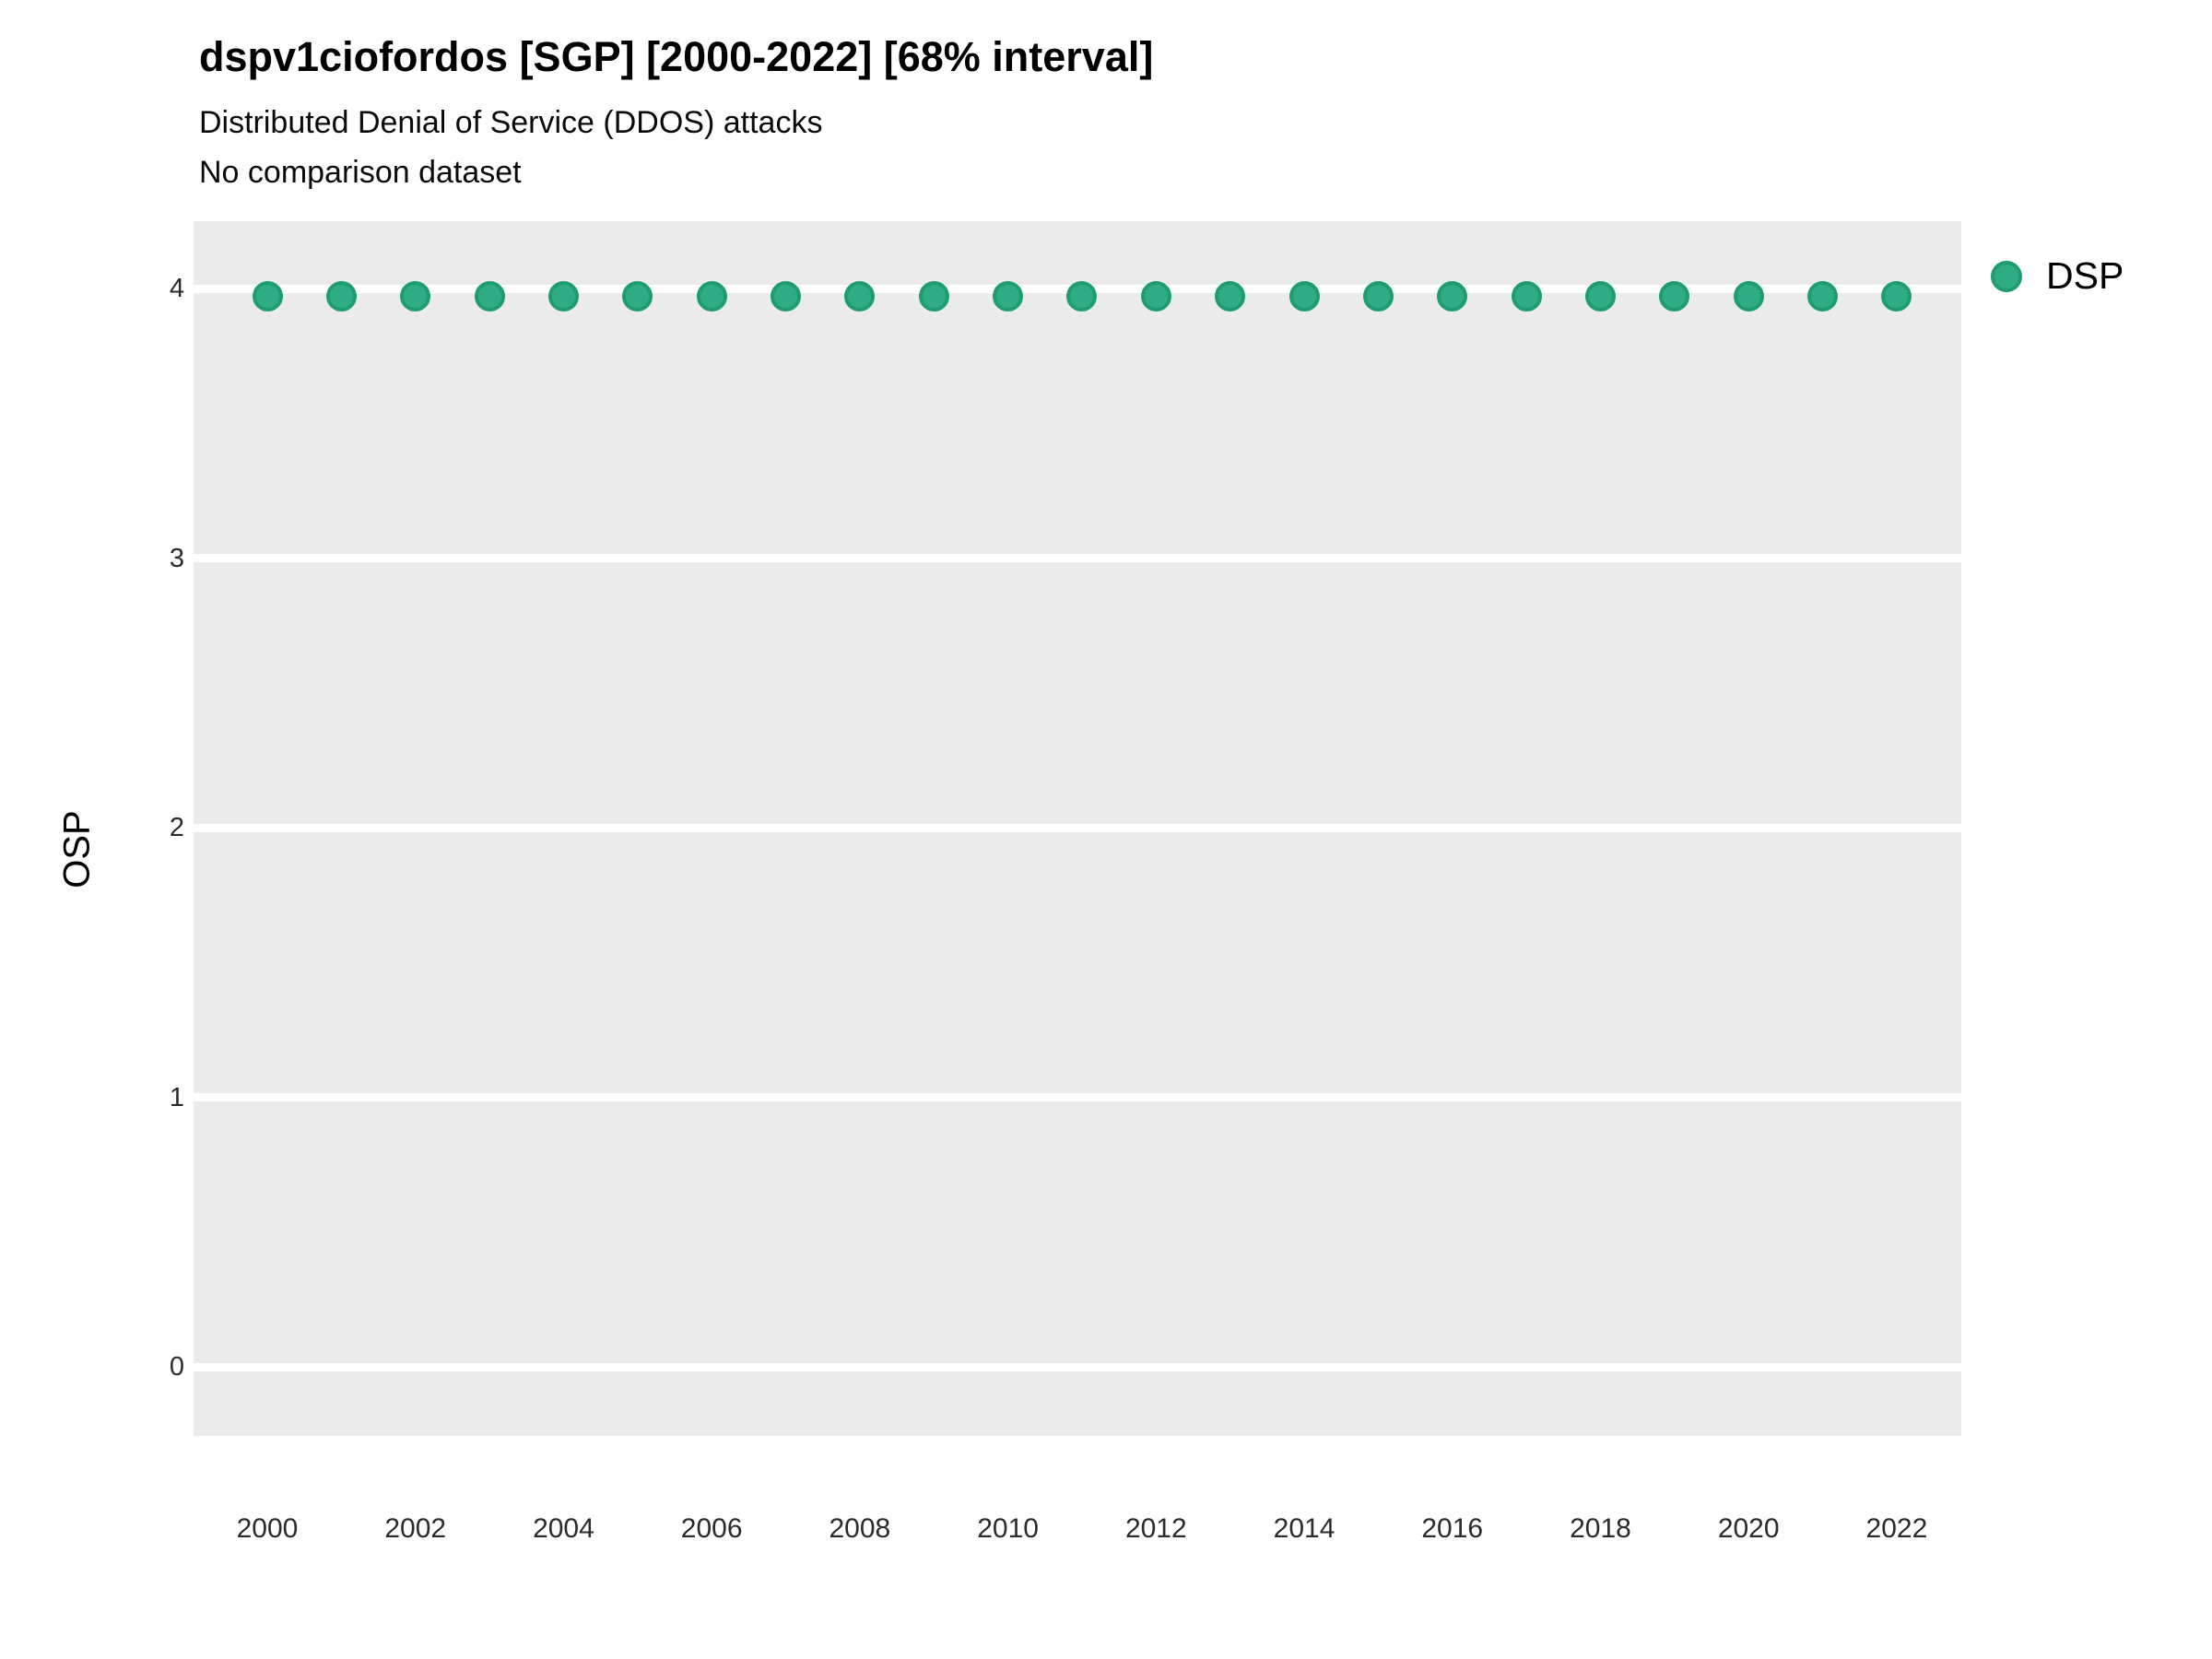  I want to click on data-point-dsp-2007, so click(786, 296).